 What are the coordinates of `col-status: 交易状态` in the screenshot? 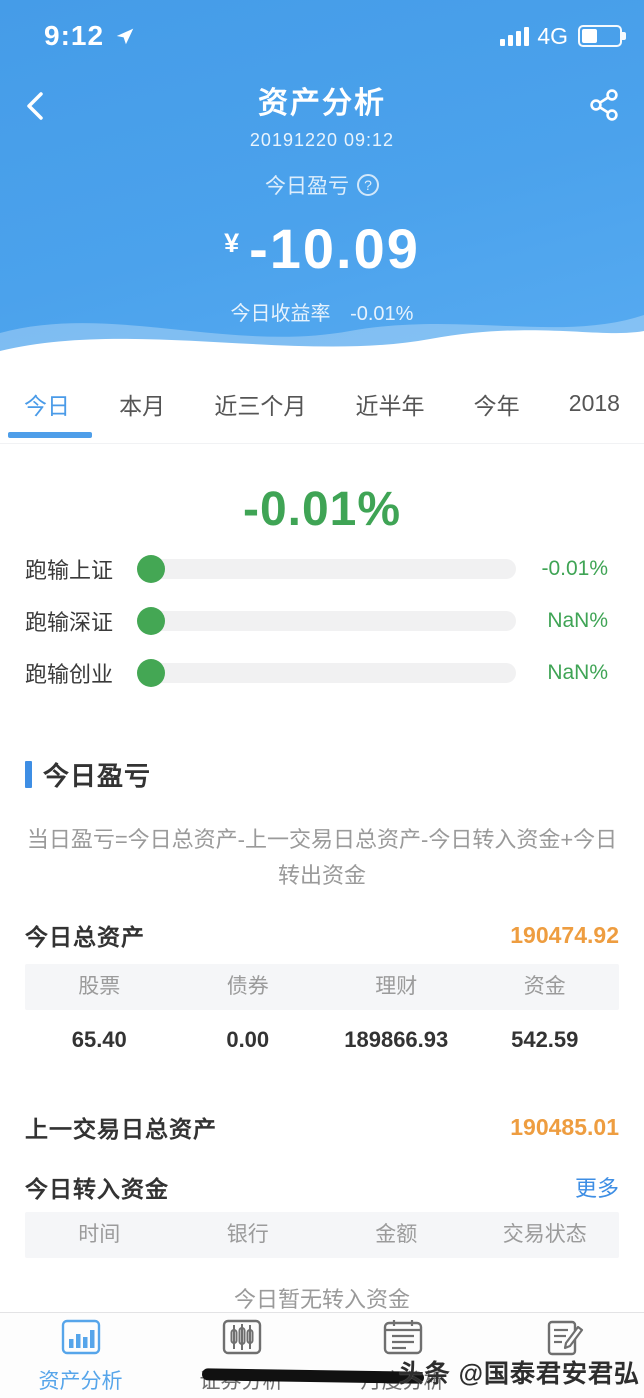 It's located at (544, 1234).